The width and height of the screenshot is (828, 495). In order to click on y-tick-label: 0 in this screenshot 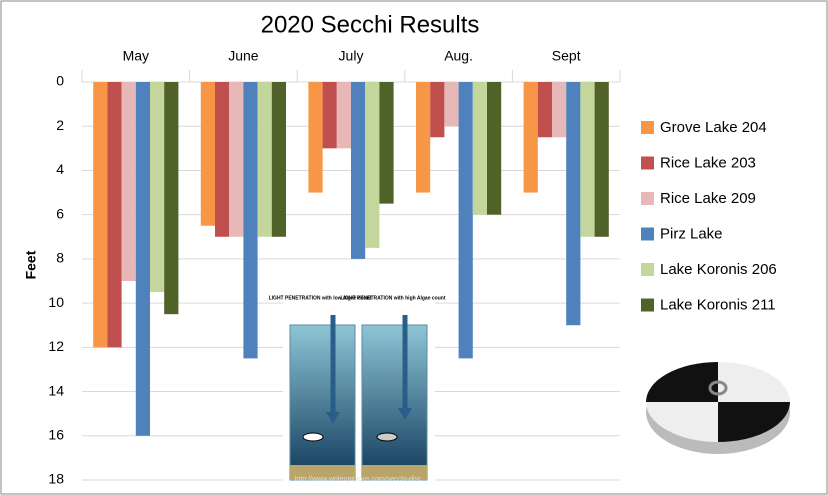, I will do `click(60, 81)`.